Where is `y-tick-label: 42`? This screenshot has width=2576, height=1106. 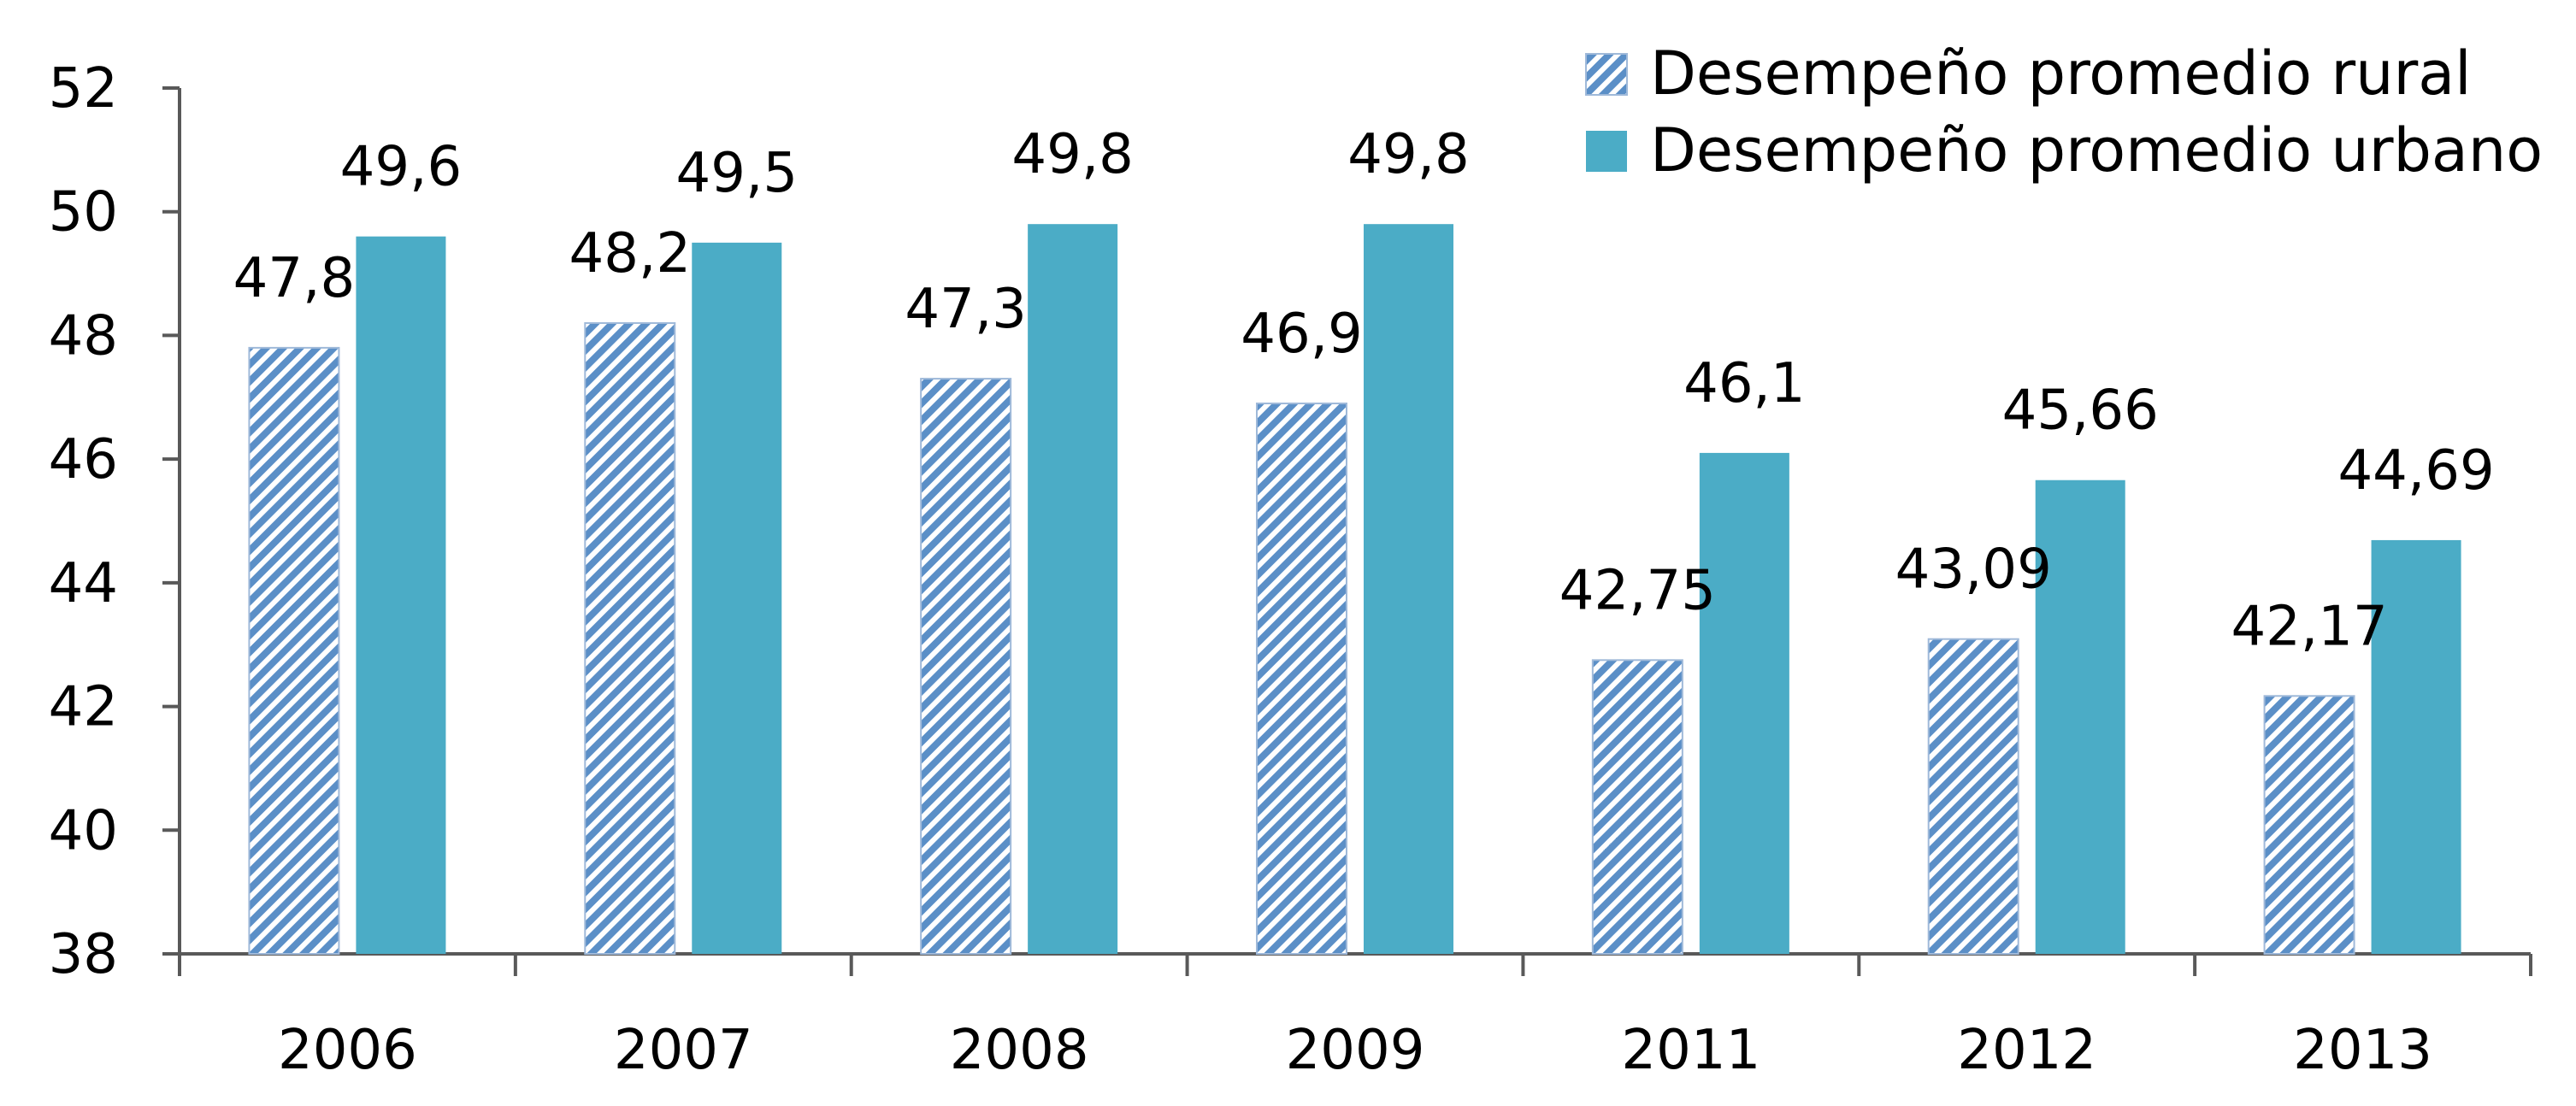
y-tick-label: 42 is located at coordinates (84, 707).